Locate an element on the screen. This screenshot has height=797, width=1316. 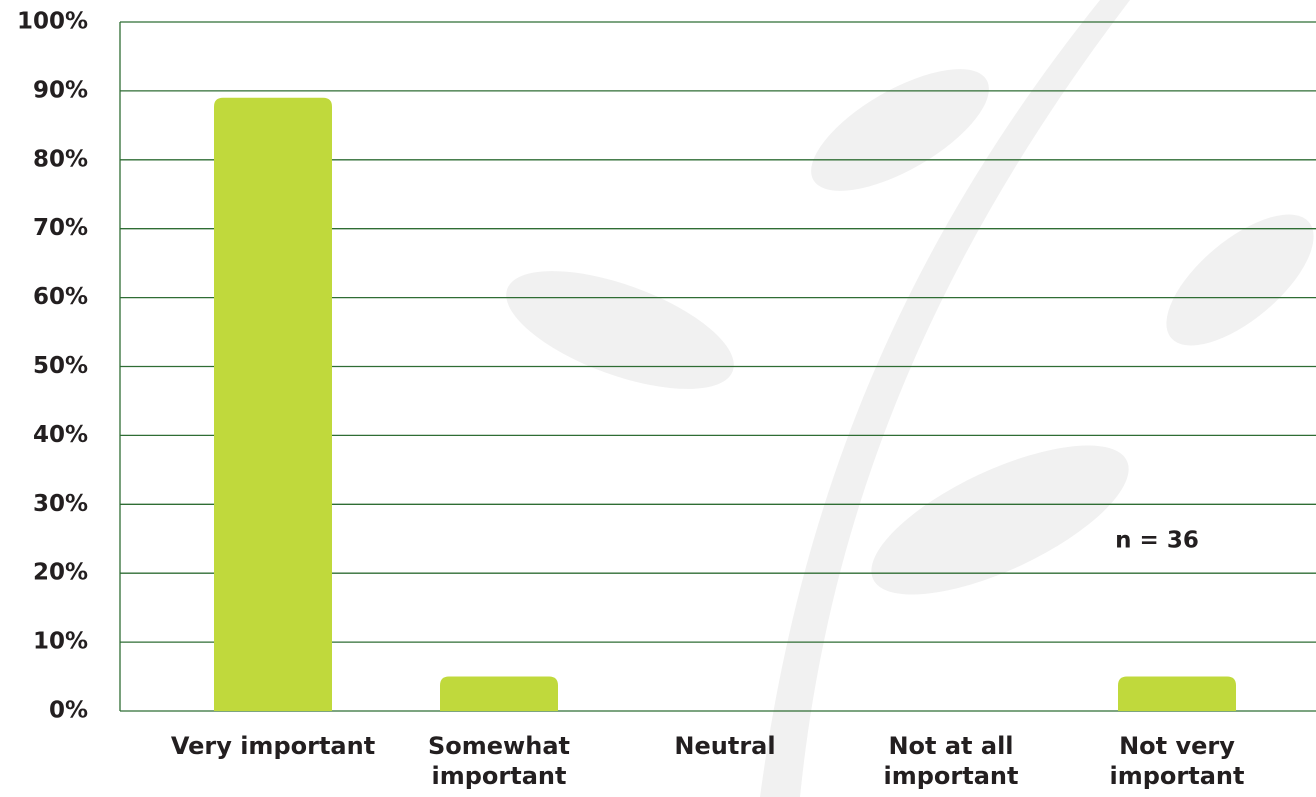
y-tick-label: 80% is located at coordinates (60, 159).